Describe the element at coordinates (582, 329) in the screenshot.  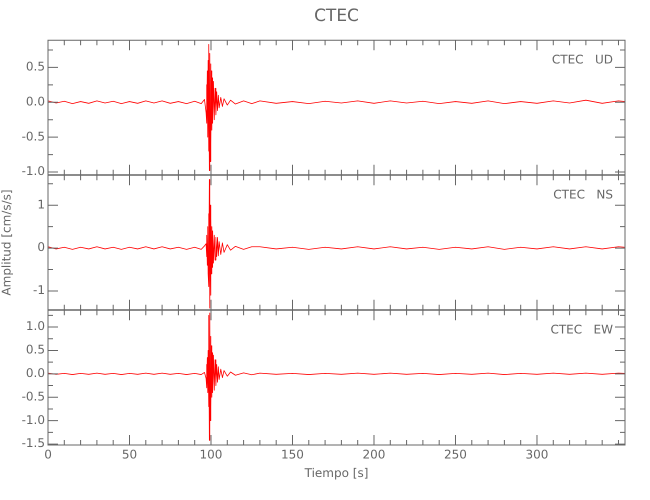
I see `annotation: CTEC EW` at that location.